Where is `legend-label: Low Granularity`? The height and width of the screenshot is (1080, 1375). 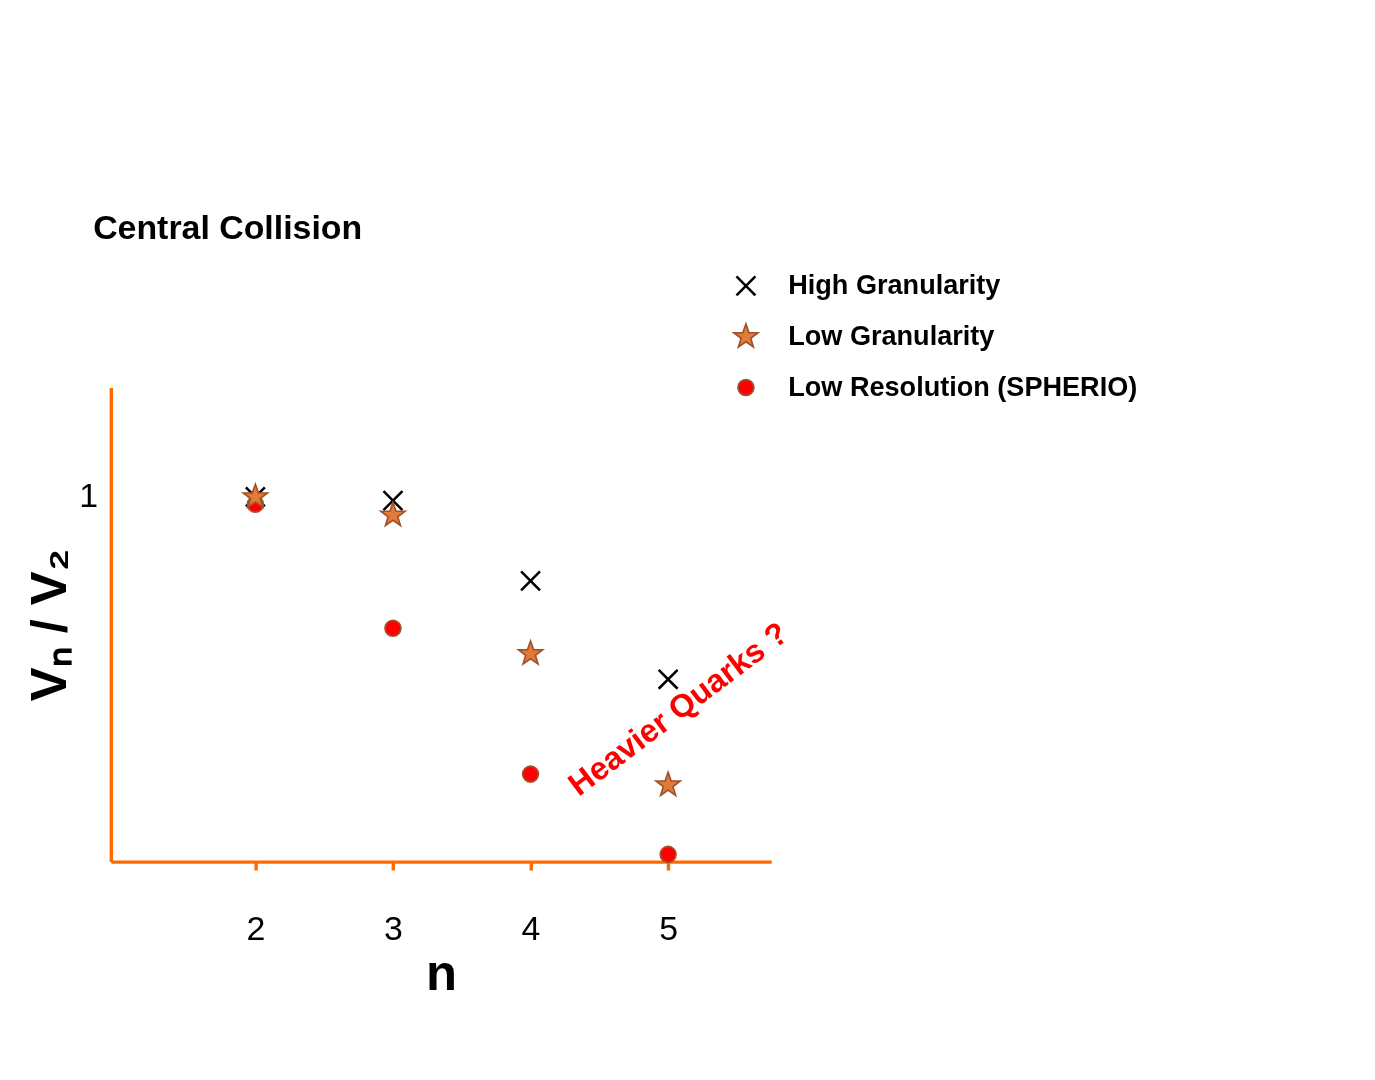 legend-label: Low Granularity is located at coordinates (891, 336).